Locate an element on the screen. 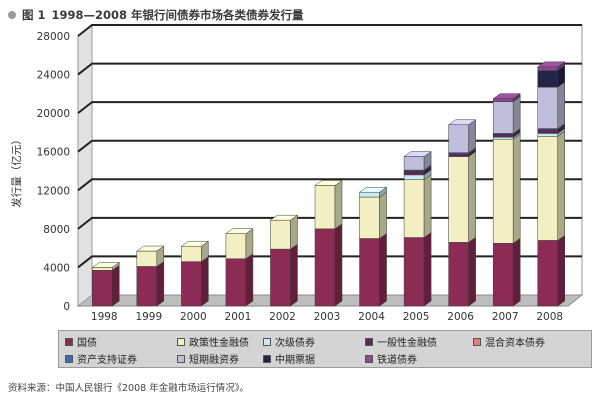 The image size is (600, 404). bar-stack-1999 is located at coordinates (150, 276).